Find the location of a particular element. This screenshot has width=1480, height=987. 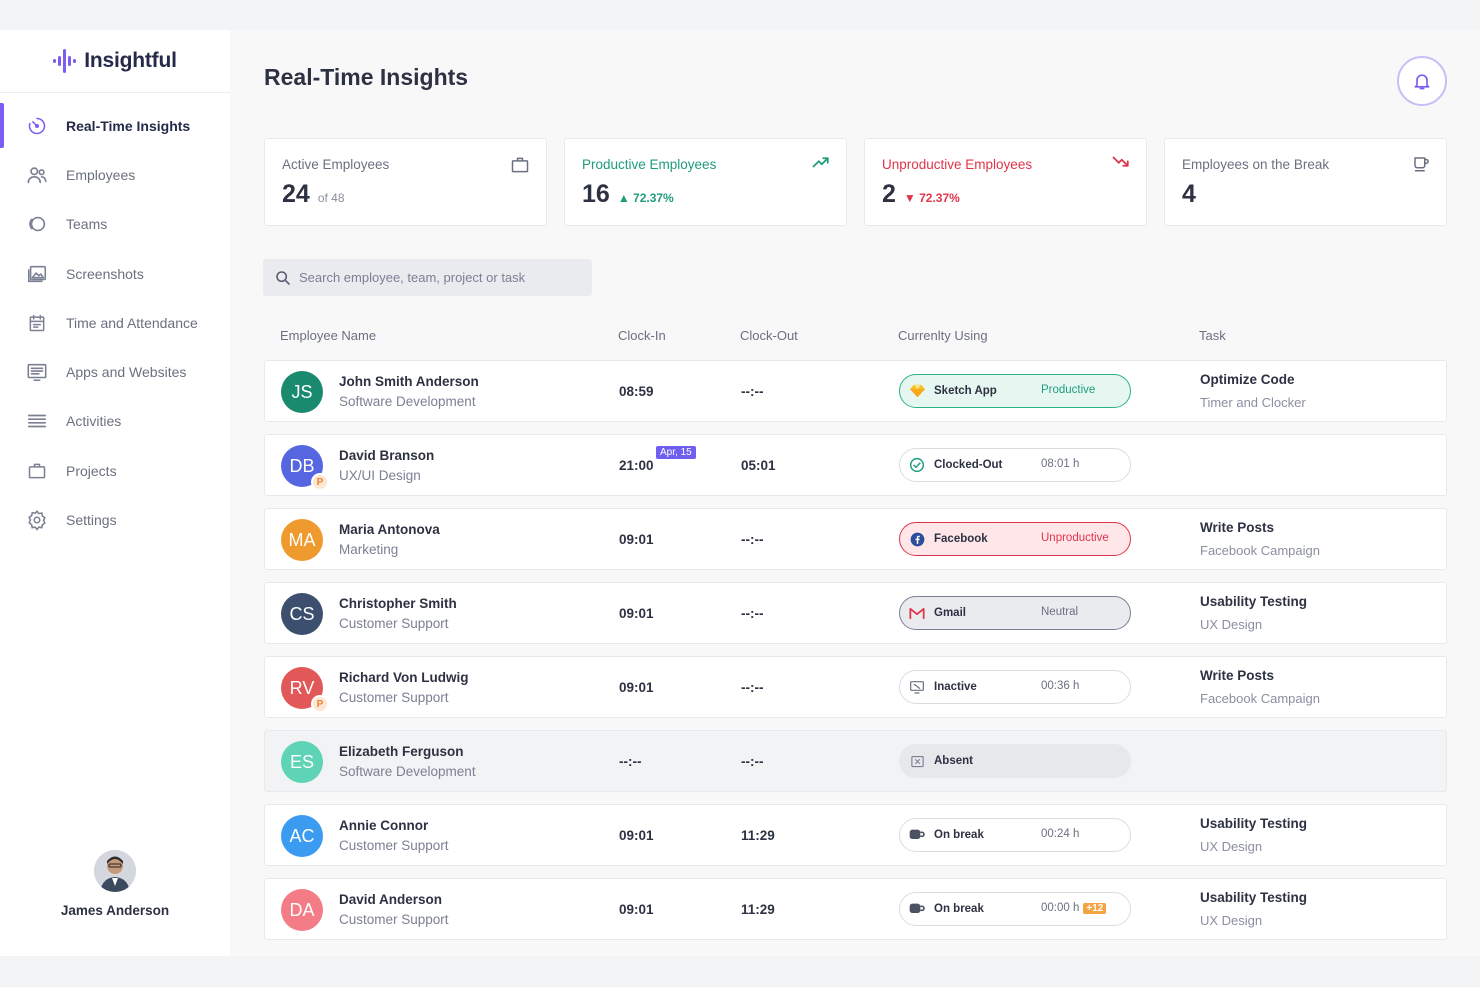

column-task: Task is located at coordinates (1212, 335).